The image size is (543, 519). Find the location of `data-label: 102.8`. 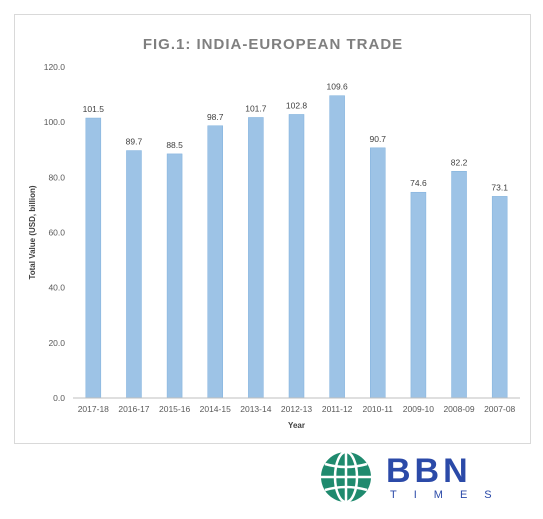

data-label: 102.8 is located at coordinates (297, 105).